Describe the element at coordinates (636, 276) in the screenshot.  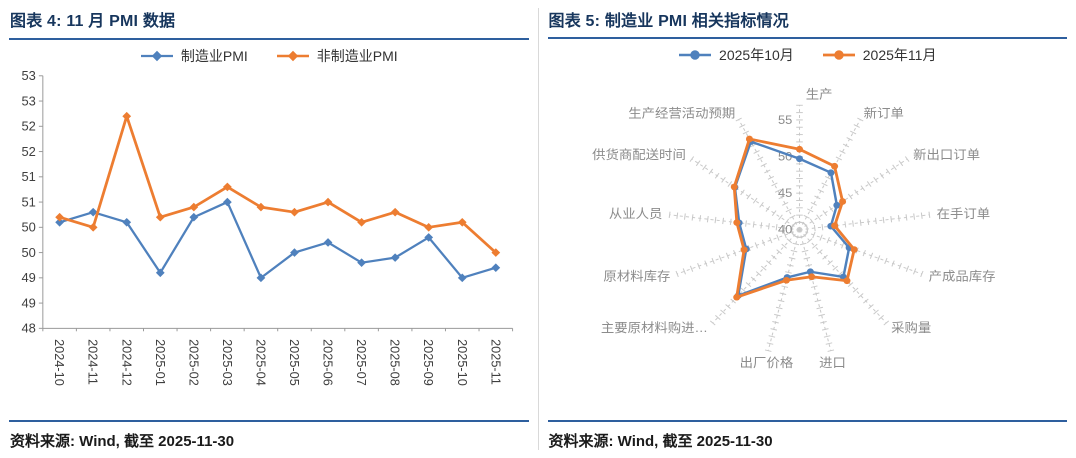
I see `svg-text: 原材料库存` at that location.